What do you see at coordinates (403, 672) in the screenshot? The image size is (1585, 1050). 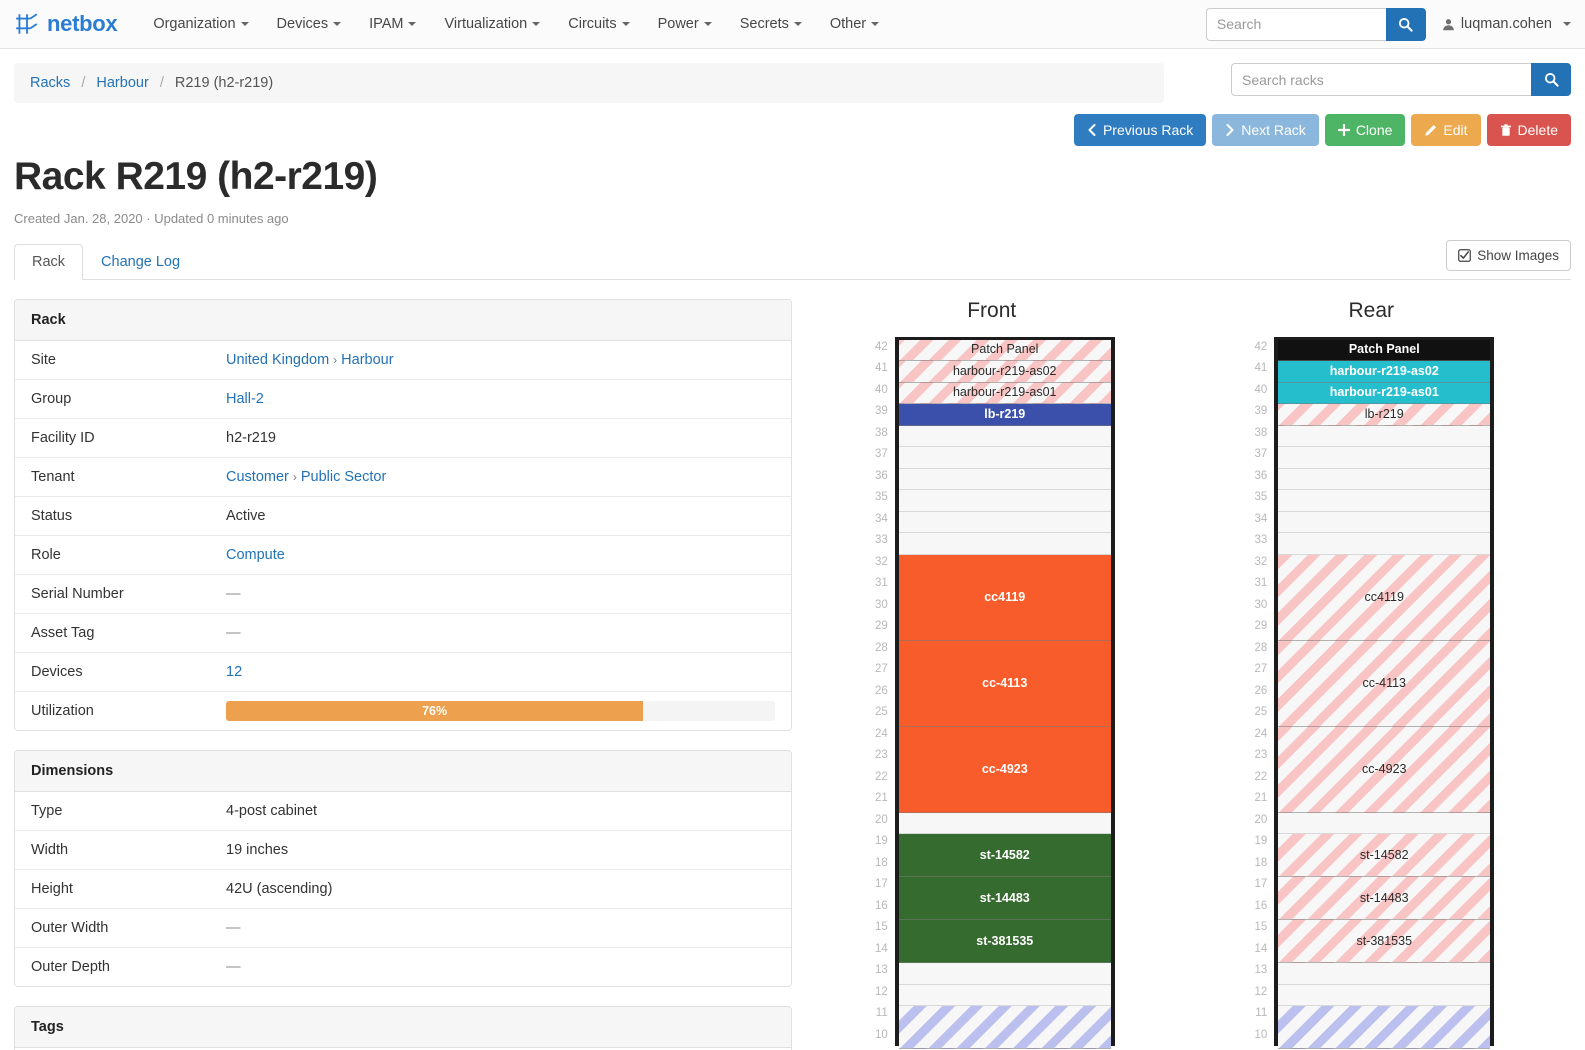 I see `table-row: Devices 12` at bounding box center [403, 672].